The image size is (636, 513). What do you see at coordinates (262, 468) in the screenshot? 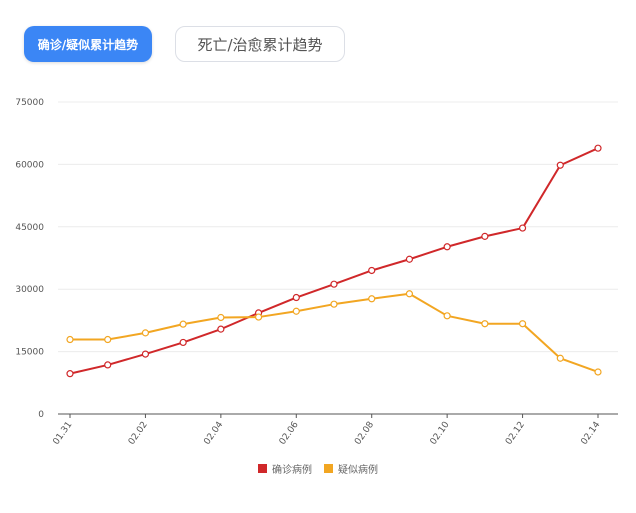
I see `legend-swatch-confirmed` at bounding box center [262, 468].